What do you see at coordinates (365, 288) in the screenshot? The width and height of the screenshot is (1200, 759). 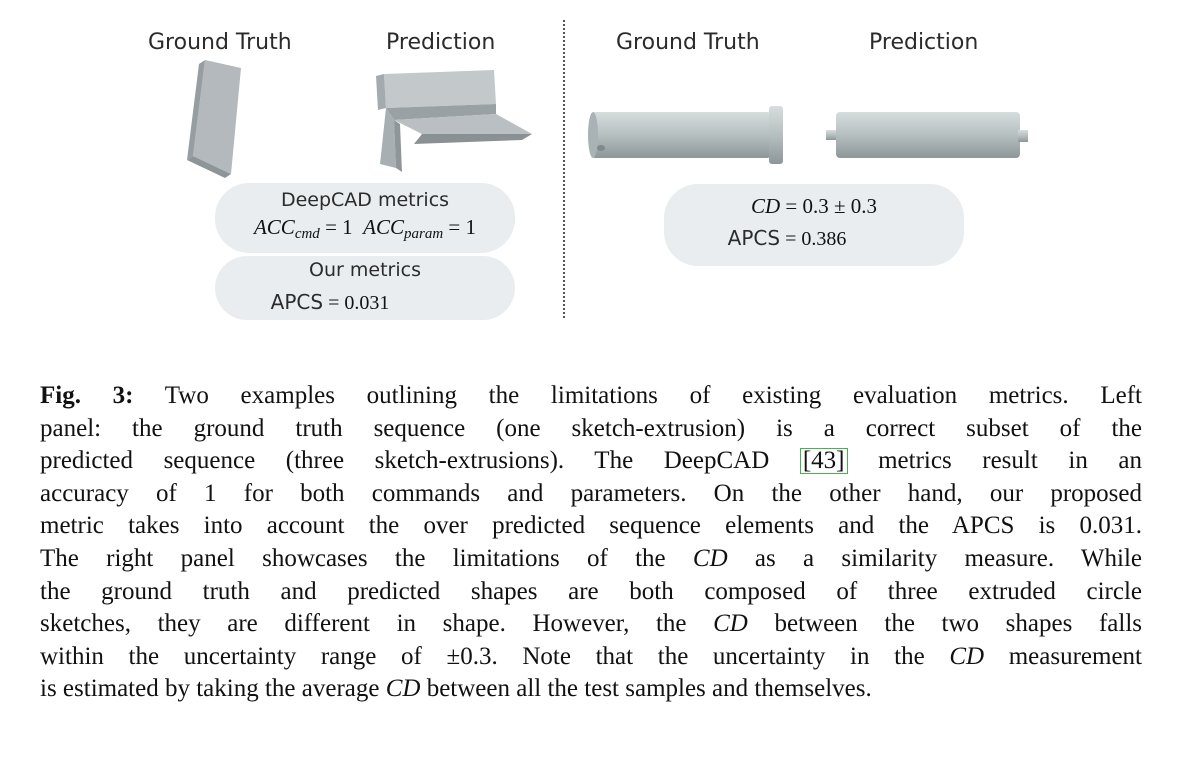 I see `our-metrics-pill: Our metrics APCS = 0.031` at bounding box center [365, 288].